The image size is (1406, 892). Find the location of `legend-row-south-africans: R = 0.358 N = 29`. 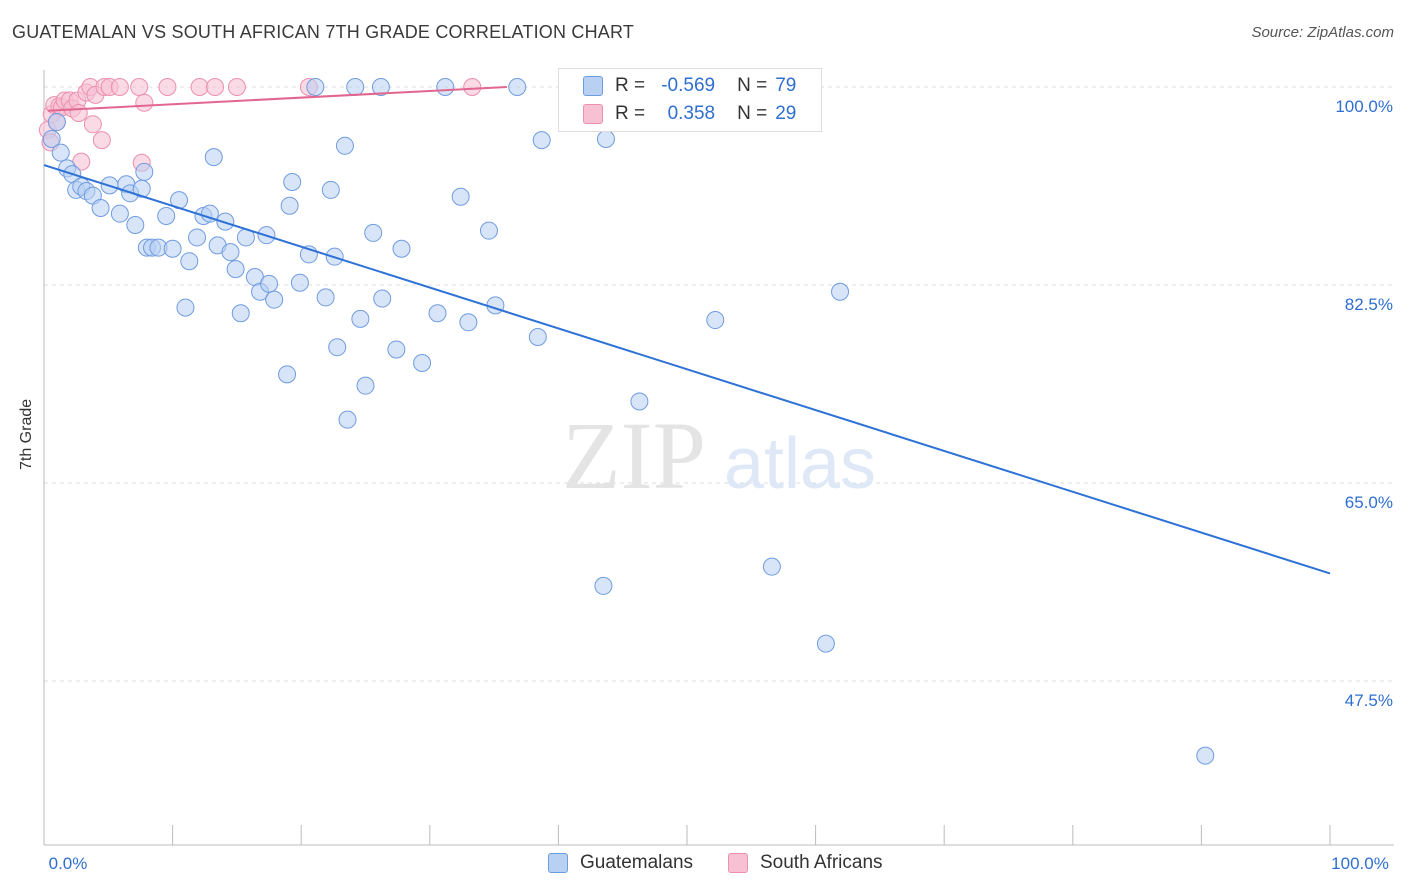

legend-row-south-africans: R = 0.358 N = 29 is located at coordinates (689, 114).